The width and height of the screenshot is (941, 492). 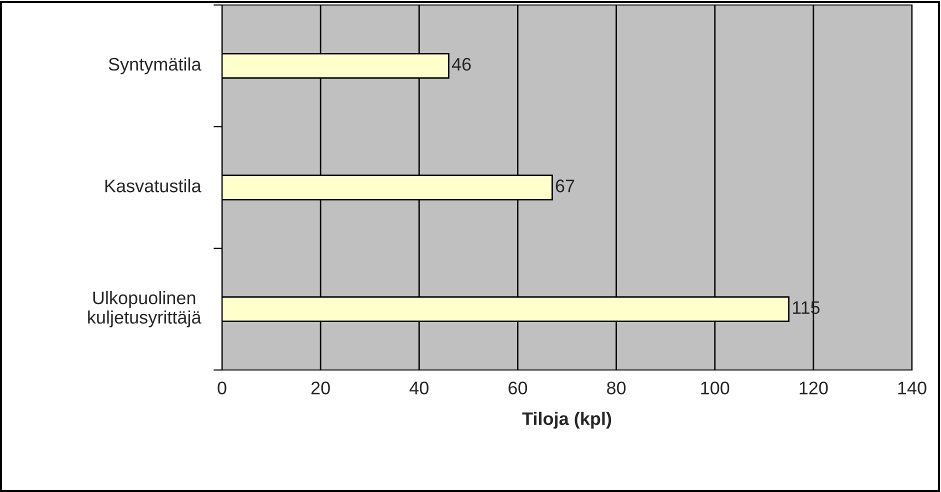 I want to click on y-tick-label: Ulkopuolinen kuljetusyrittäjä, so click(x=145, y=309).